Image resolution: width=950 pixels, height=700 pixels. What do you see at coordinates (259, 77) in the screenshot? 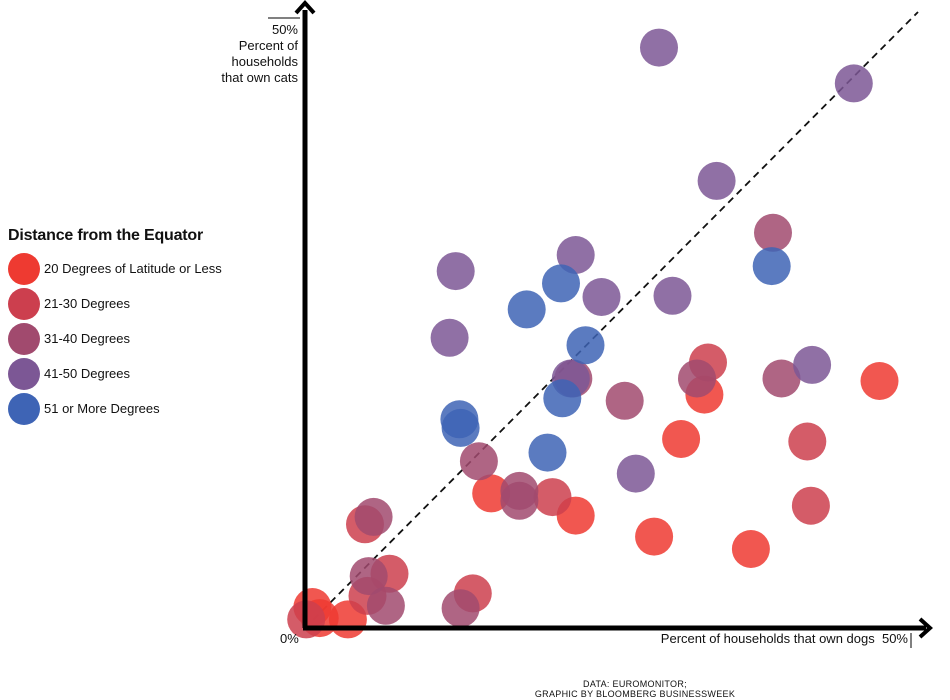
I see `y-axis-label-line: that own cats` at bounding box center [259, 77].